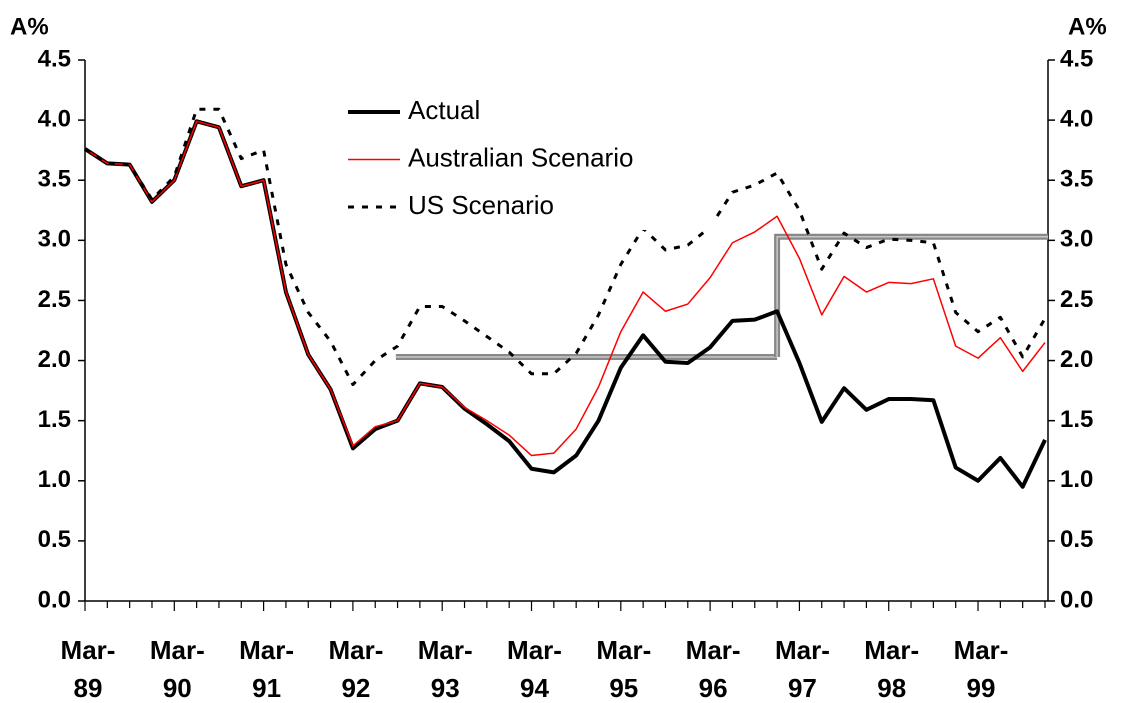 Image resolution: width=1130 pixels, height=703 pixels. Describe the element at coordinates (481, 205) in the screenshot. I see `legend-label: US Scenario` at that location.